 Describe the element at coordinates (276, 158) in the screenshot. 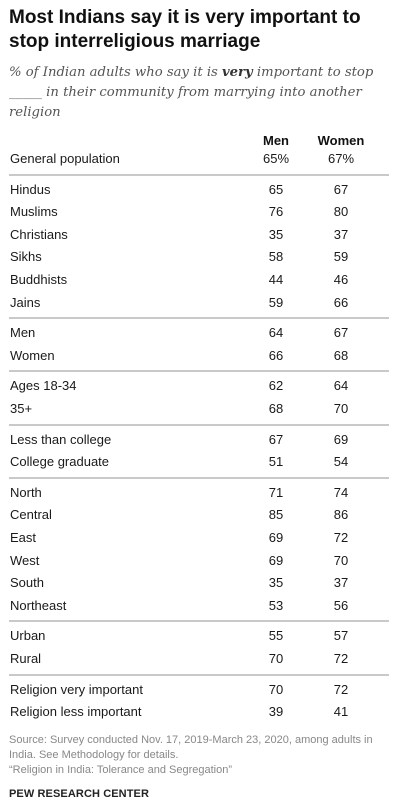

I see `value-men: 65%` at that location.